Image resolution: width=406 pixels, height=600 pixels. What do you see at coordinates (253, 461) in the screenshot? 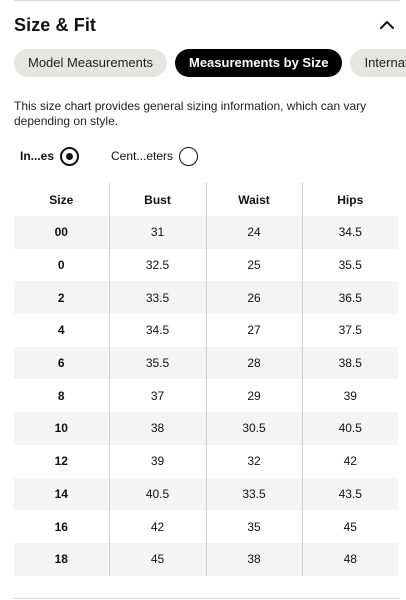
I see `cell-waist: 32` at bounding box center [253, 461].